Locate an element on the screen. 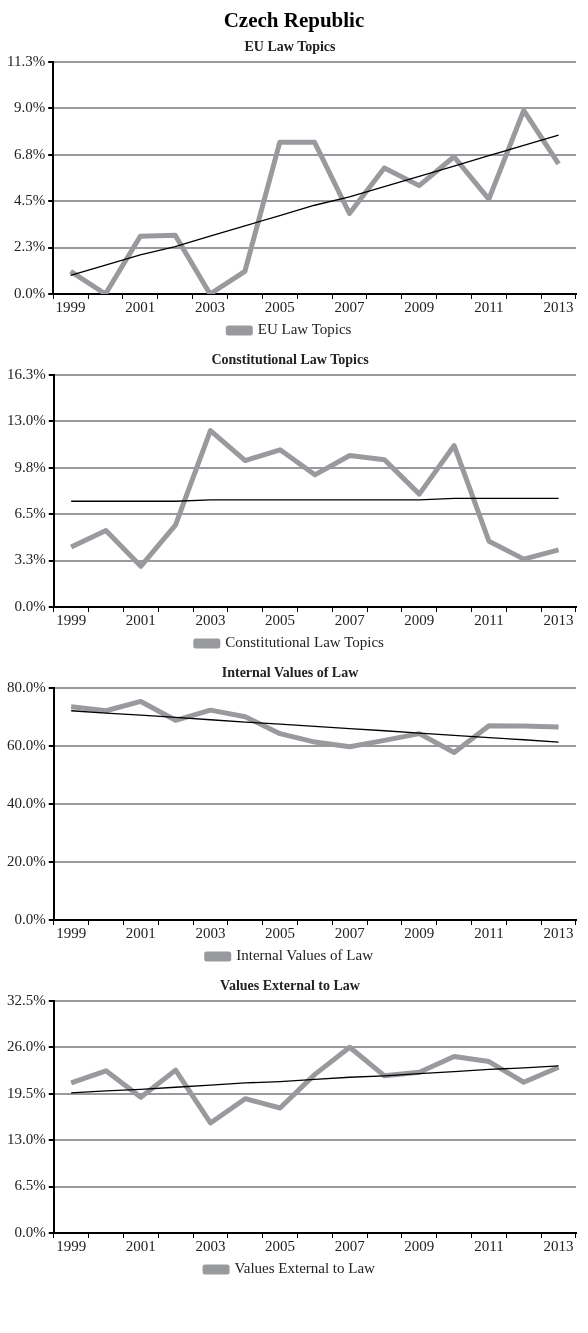 This screenshot has width=588, height=1333. legend-label: Values External to Law is located at coordinates (305, 1268).